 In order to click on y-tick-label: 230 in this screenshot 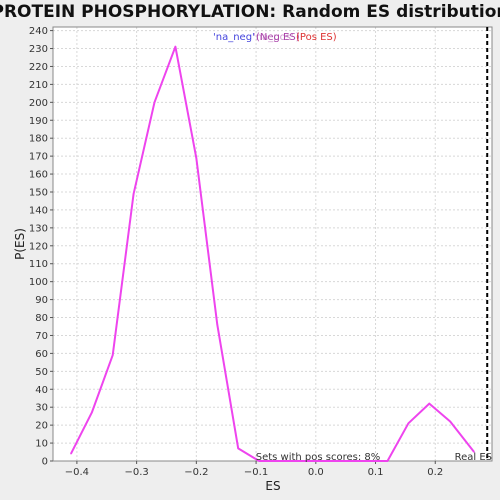, I will do `click(38, 49)`.